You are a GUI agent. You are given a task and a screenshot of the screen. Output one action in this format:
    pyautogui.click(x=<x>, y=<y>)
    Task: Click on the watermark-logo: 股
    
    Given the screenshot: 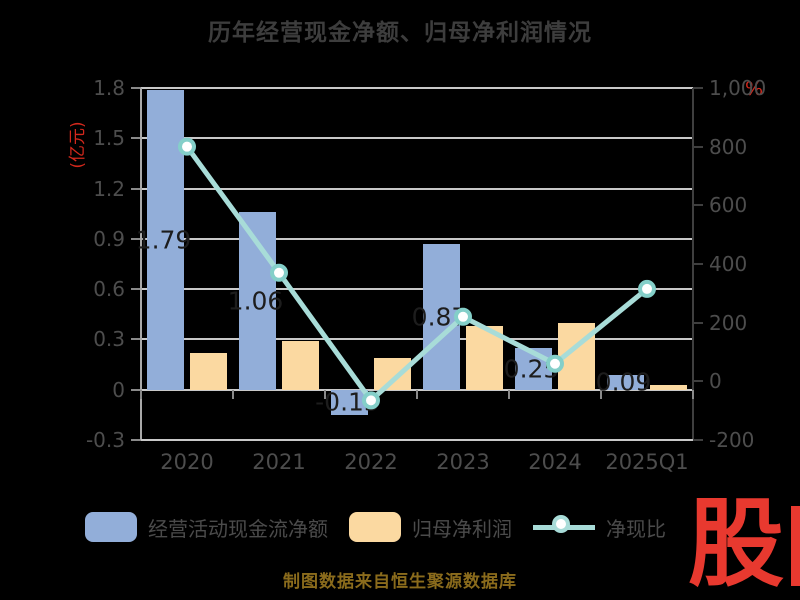 What is the action you would take?
    pyautogui.click(x=736, y=544)
    